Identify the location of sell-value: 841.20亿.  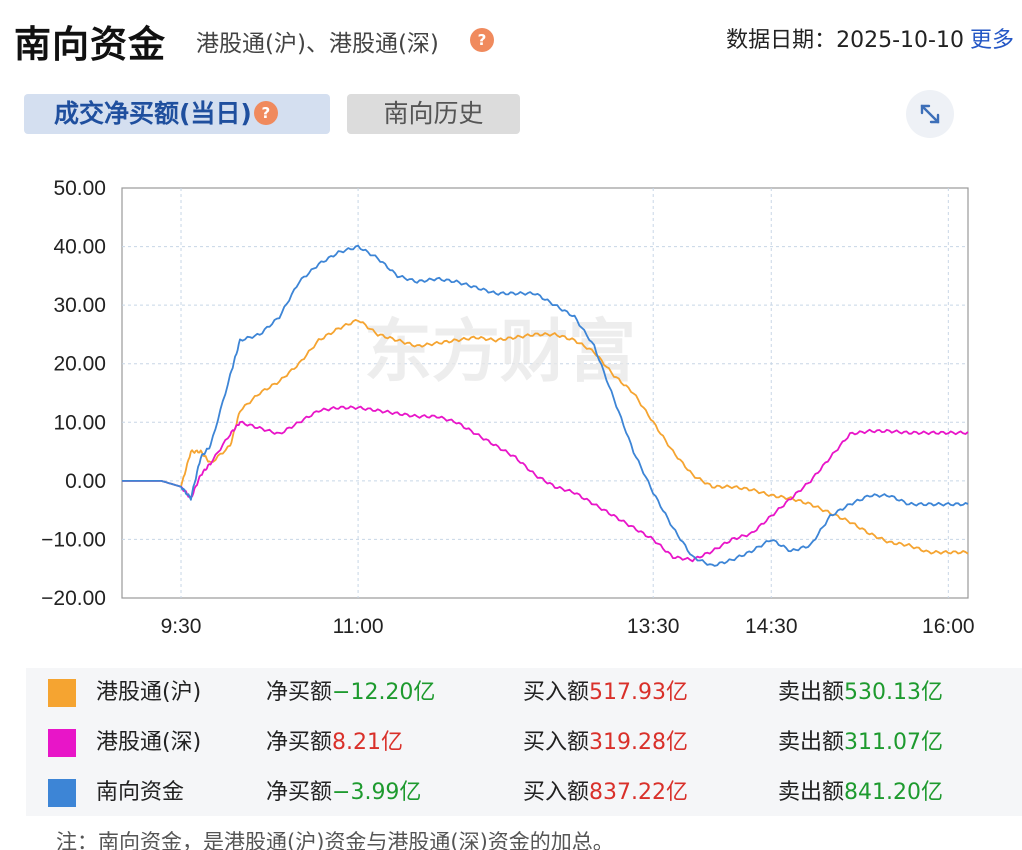
(893, 792).